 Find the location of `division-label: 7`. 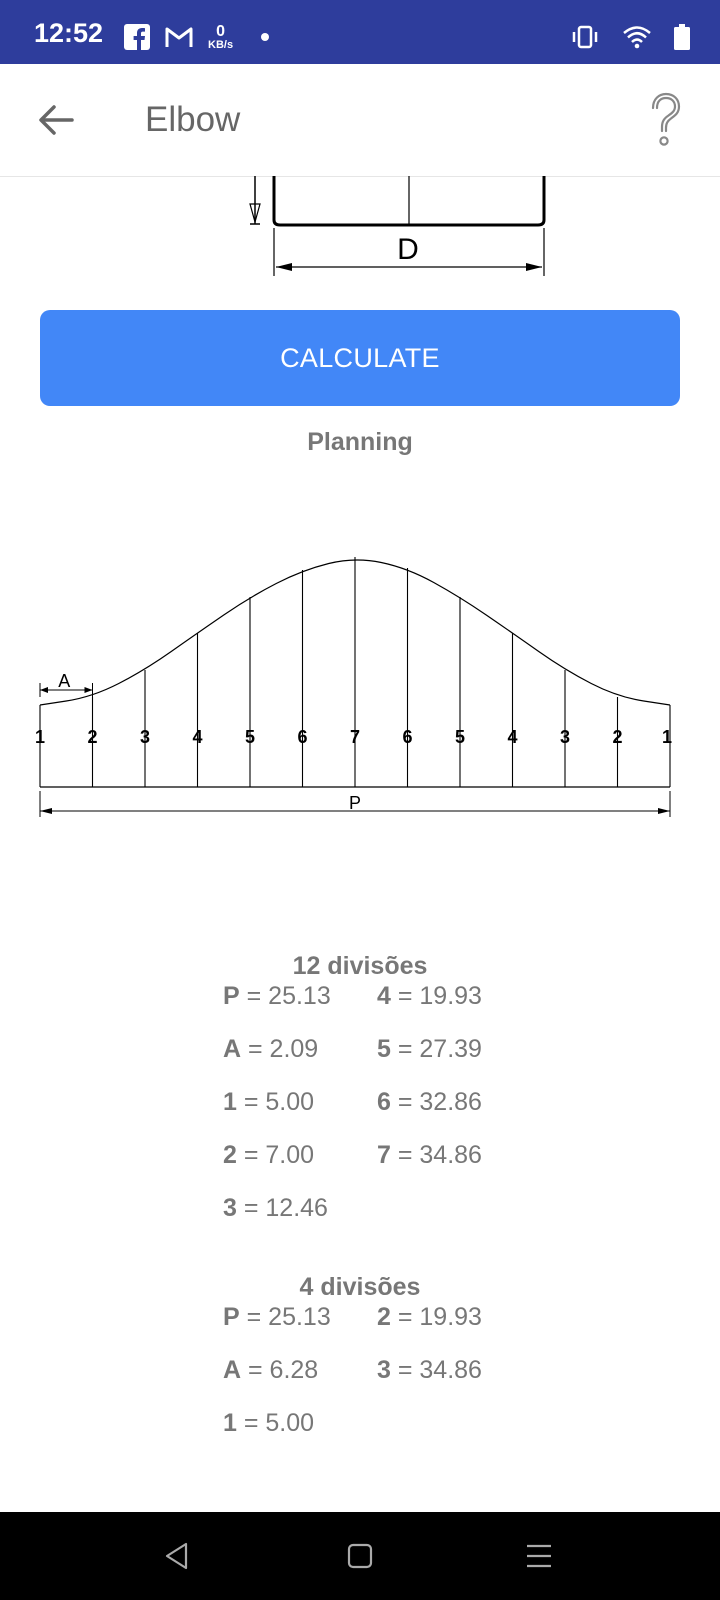

division-label: 7 is located at coordinates (355, 737).